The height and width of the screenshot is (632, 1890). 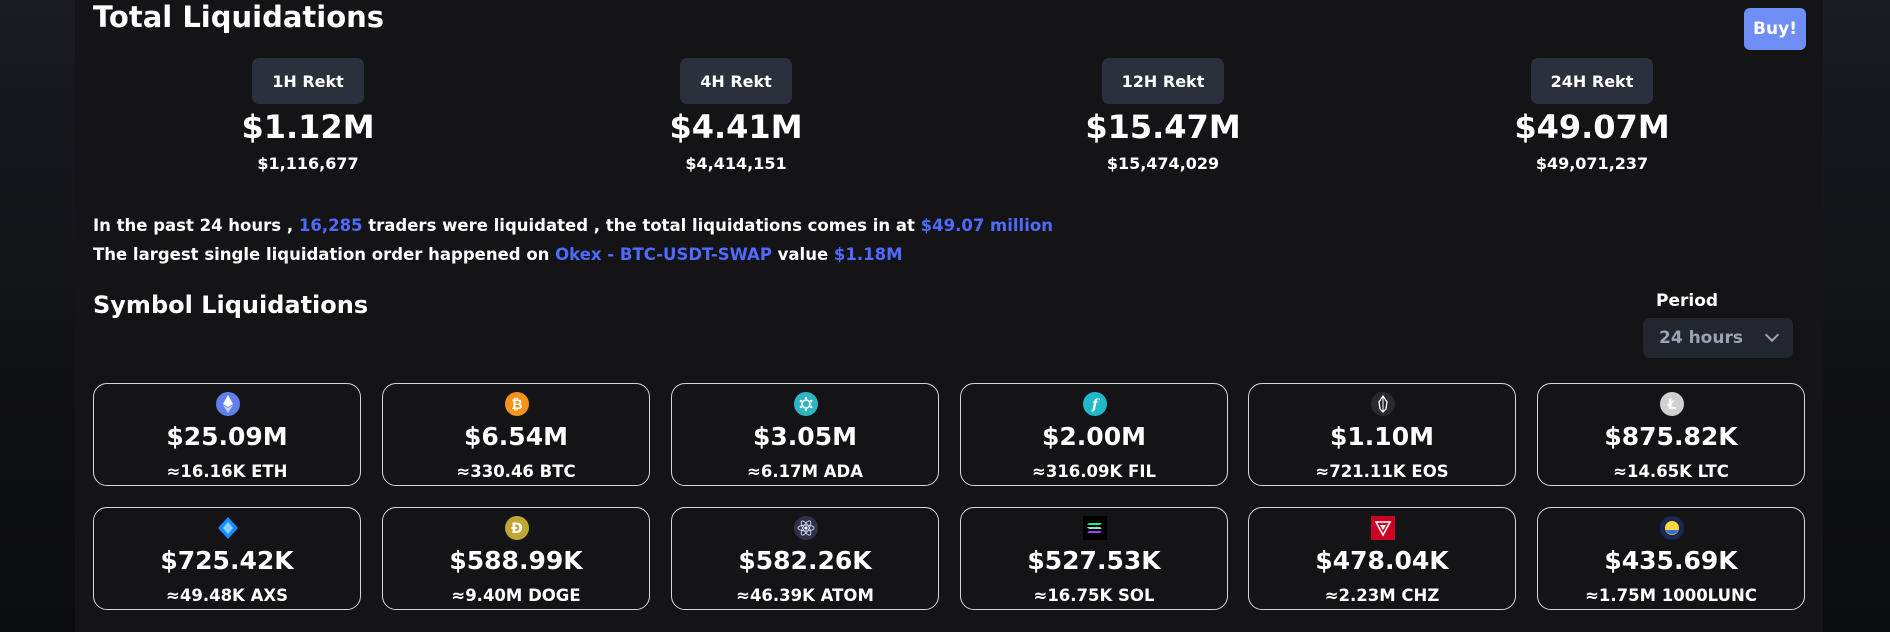 I want to click on buy-button: Buy!, so click(x=1775, y=29).